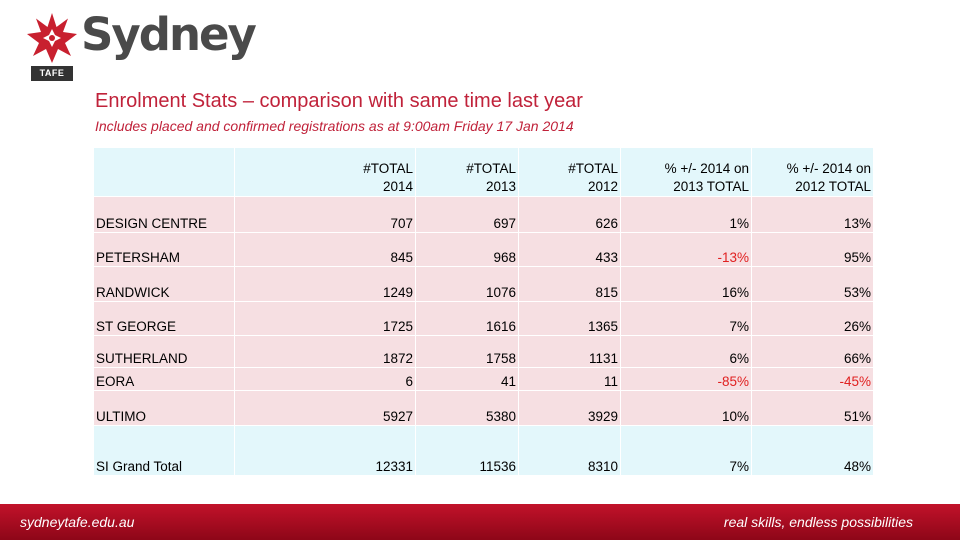 The height and width of the screenshot is (540, 960). What do you see at coordinates (686, 284) in the screenshot?
I see `percent-cell: 16%` at bounding box center [686, 284].